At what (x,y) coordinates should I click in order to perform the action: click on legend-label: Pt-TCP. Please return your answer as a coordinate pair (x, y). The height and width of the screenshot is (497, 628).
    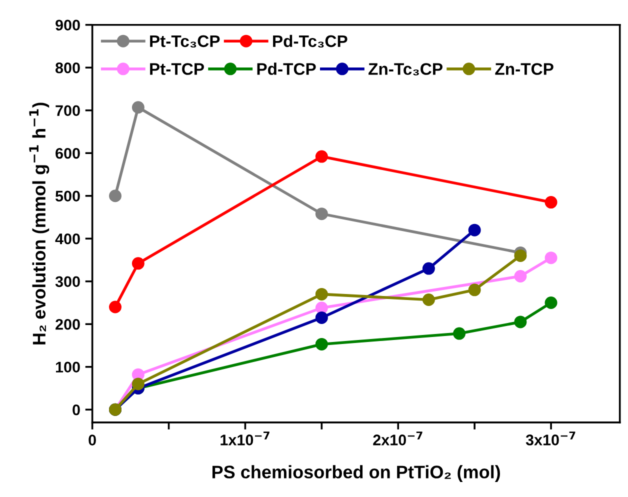
    Looking at the image, I should click on (177, 69).